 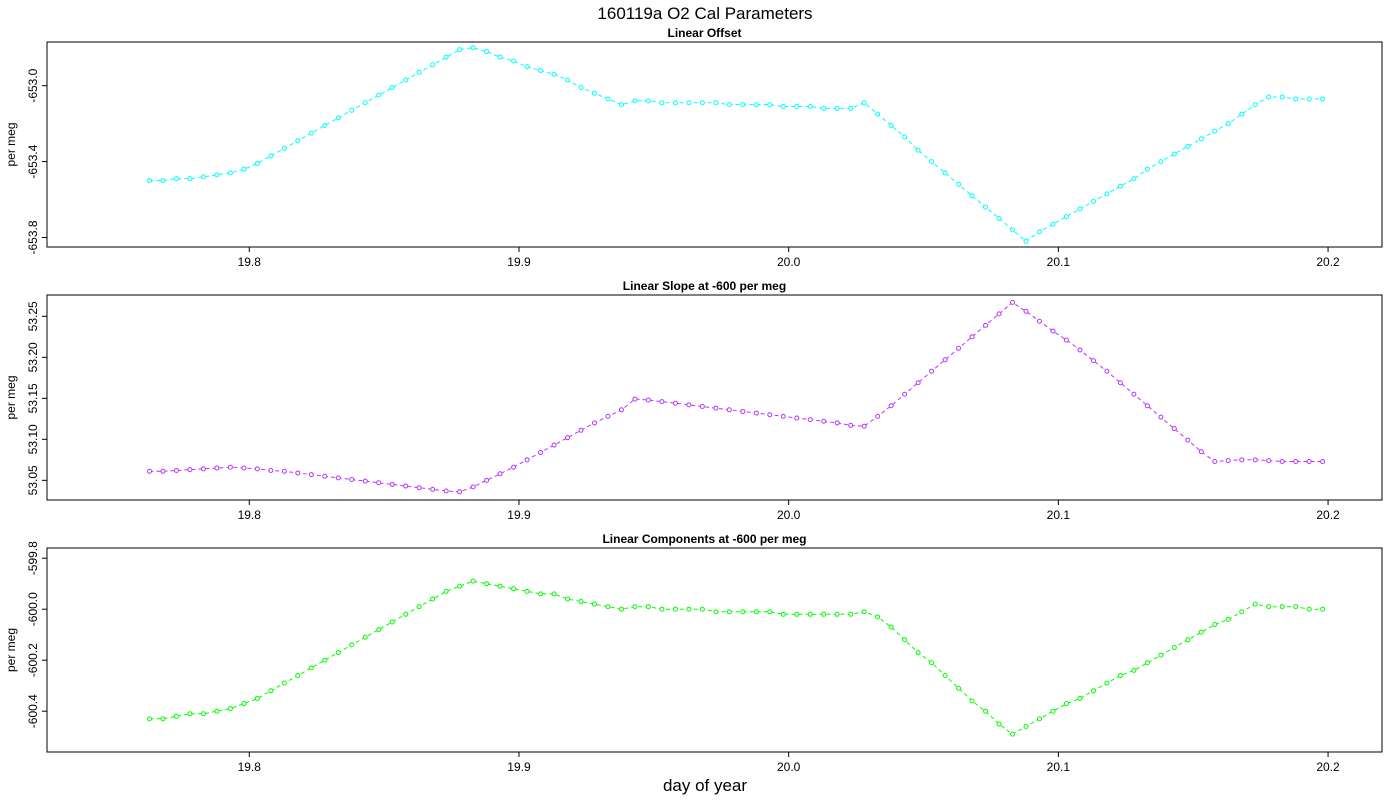 I want to click on x-tick-label: 20.2, so click(x=1328, y=262).